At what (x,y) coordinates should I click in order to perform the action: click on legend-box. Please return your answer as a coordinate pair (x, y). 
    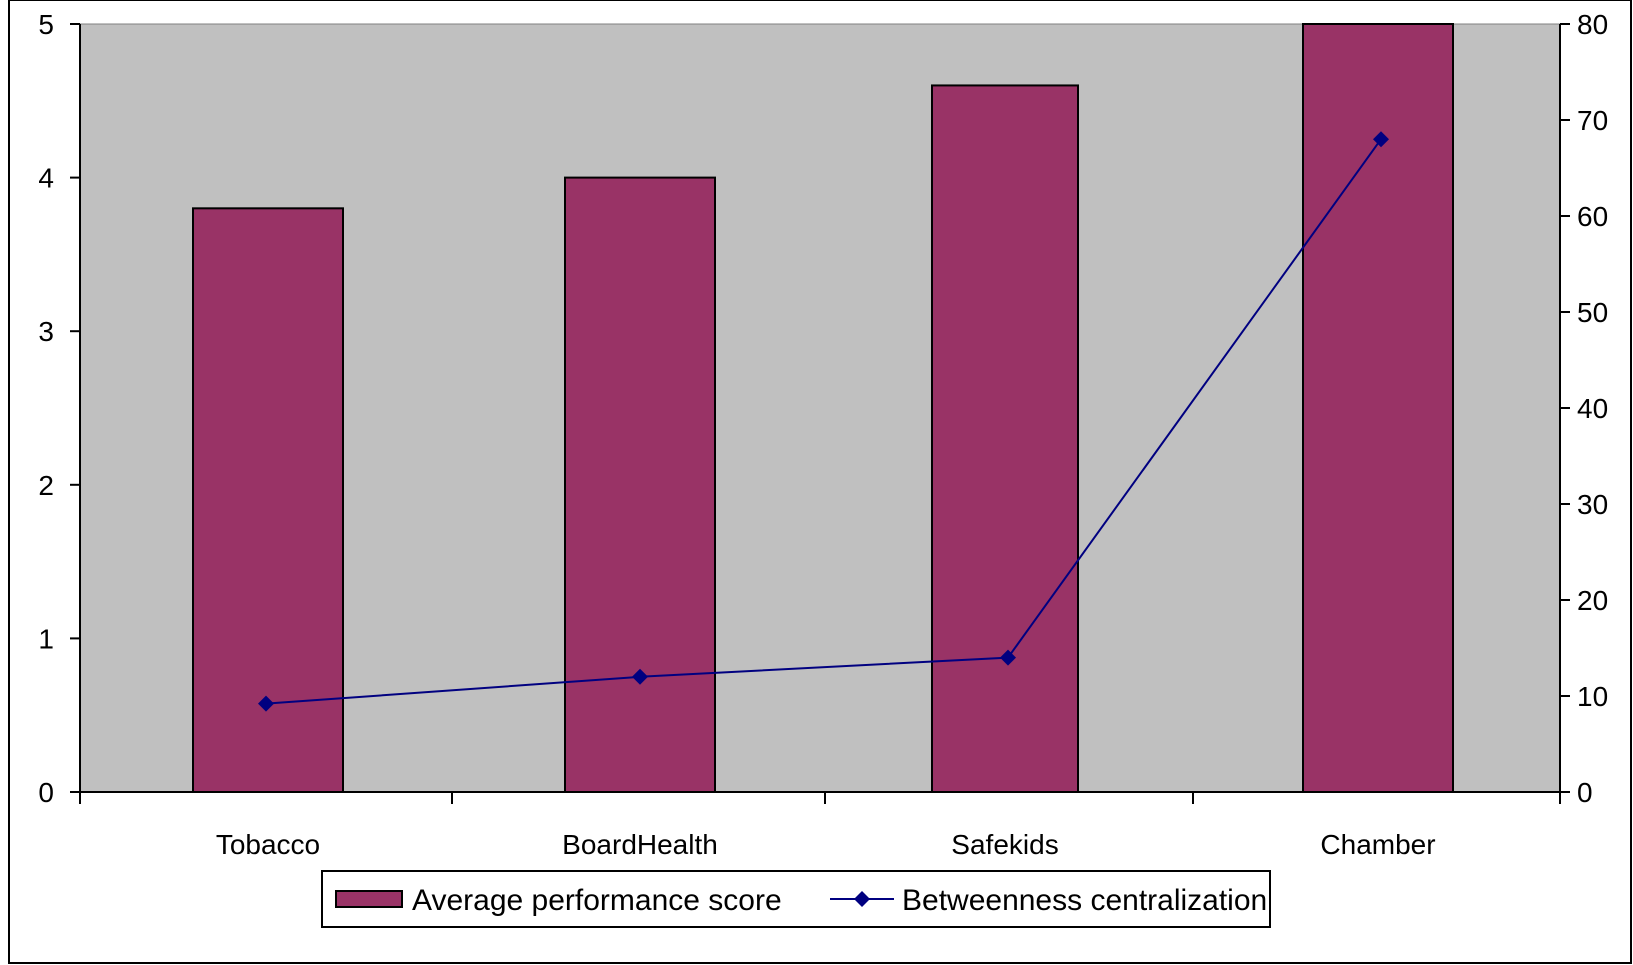
    Looking at the image, I should click on (796, 899).